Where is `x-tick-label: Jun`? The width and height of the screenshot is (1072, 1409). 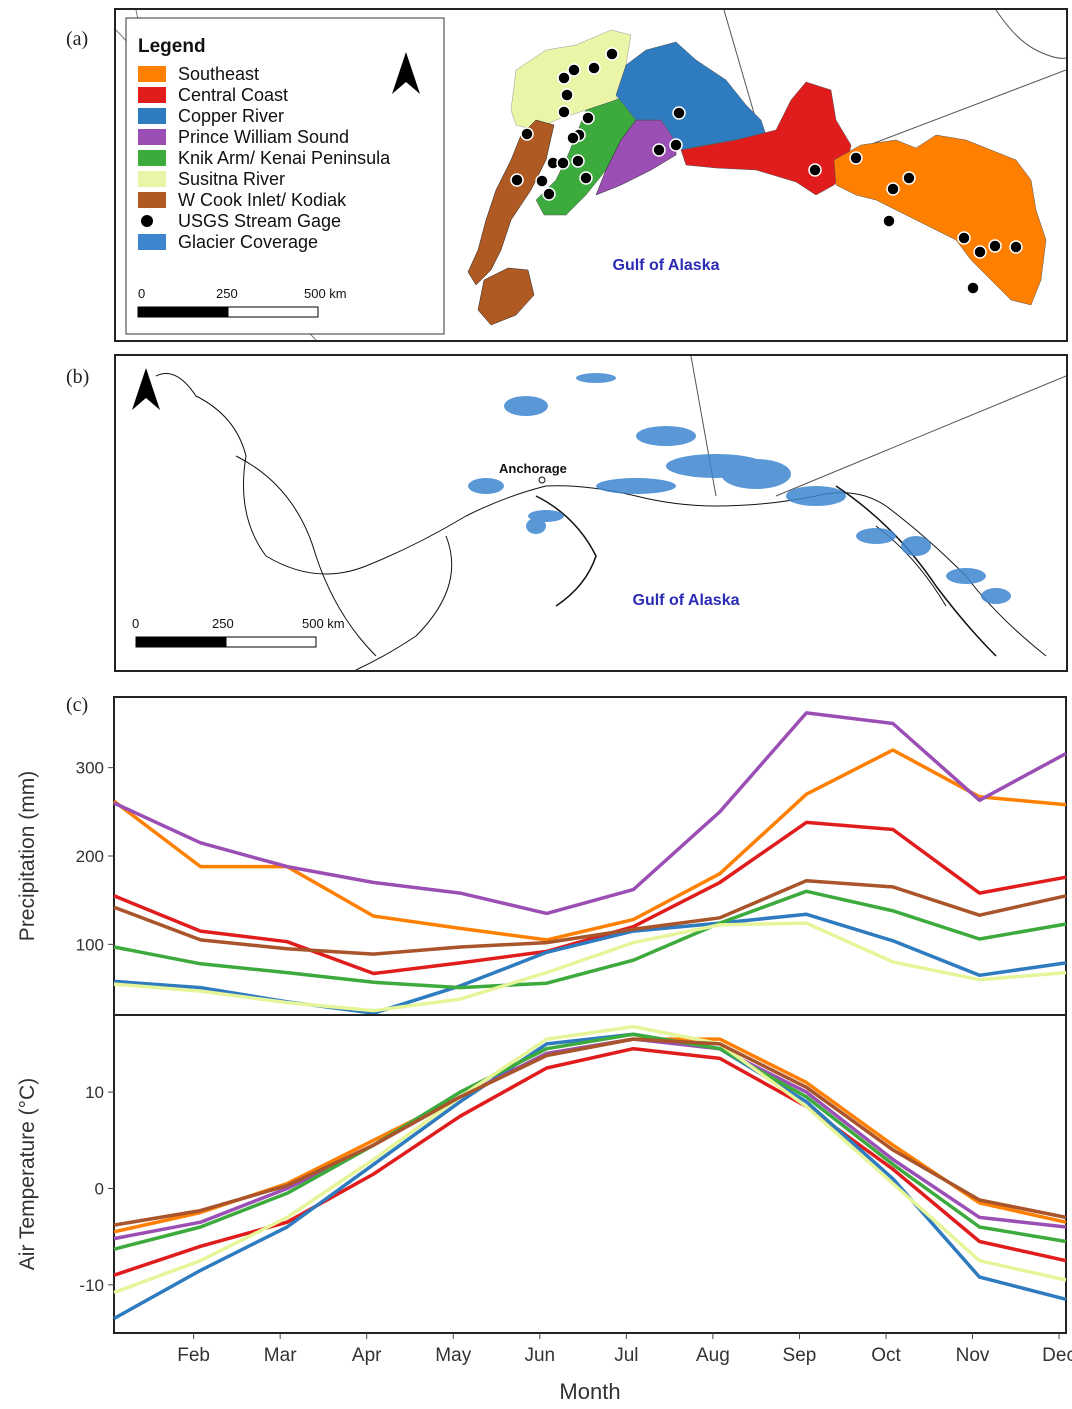
x-tick-label: Jun is located at coordinates (539, 1355).